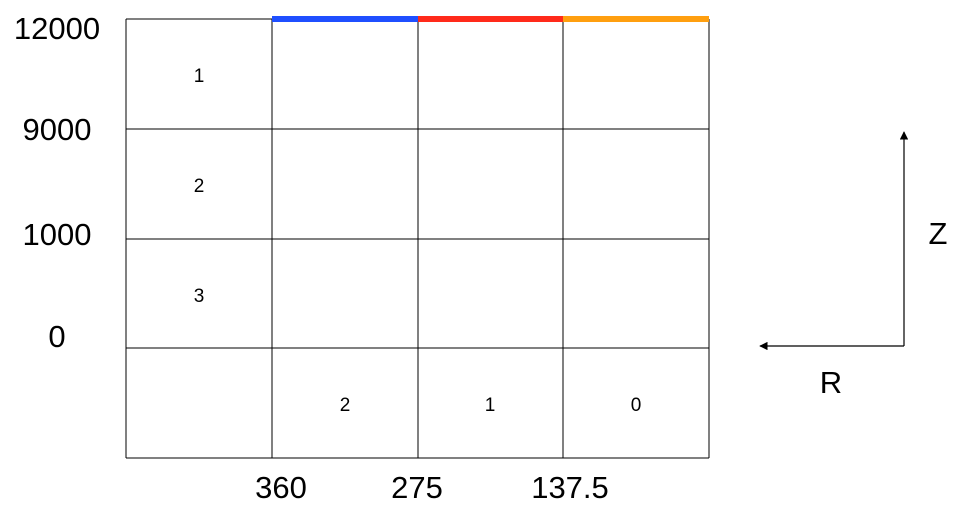  What do you see at coordinates (57, 234) in the screenshot?
I see `z-value: 1000` at bounding box center [57, 234].